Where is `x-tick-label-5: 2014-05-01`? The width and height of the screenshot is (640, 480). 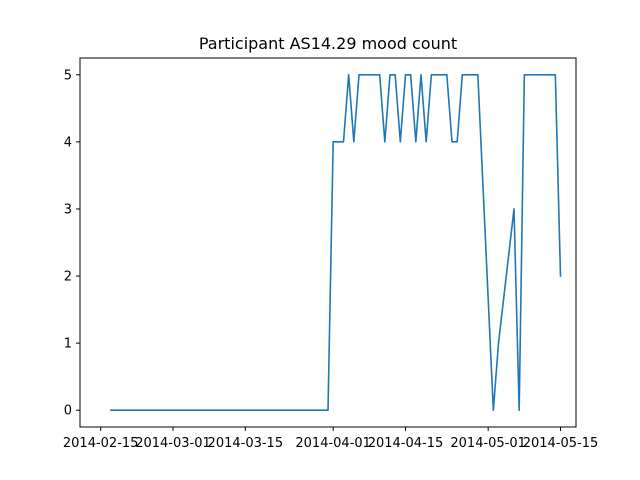
x-tick-label-5: 2014-05-01 is located at coordinates (488, 443).